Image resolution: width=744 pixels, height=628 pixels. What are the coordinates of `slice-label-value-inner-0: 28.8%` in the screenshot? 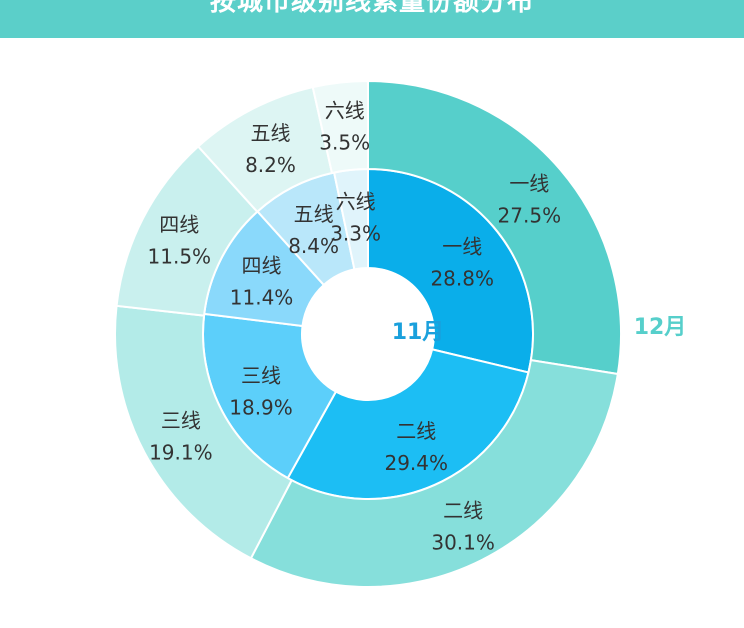 It's located at (462, 279).